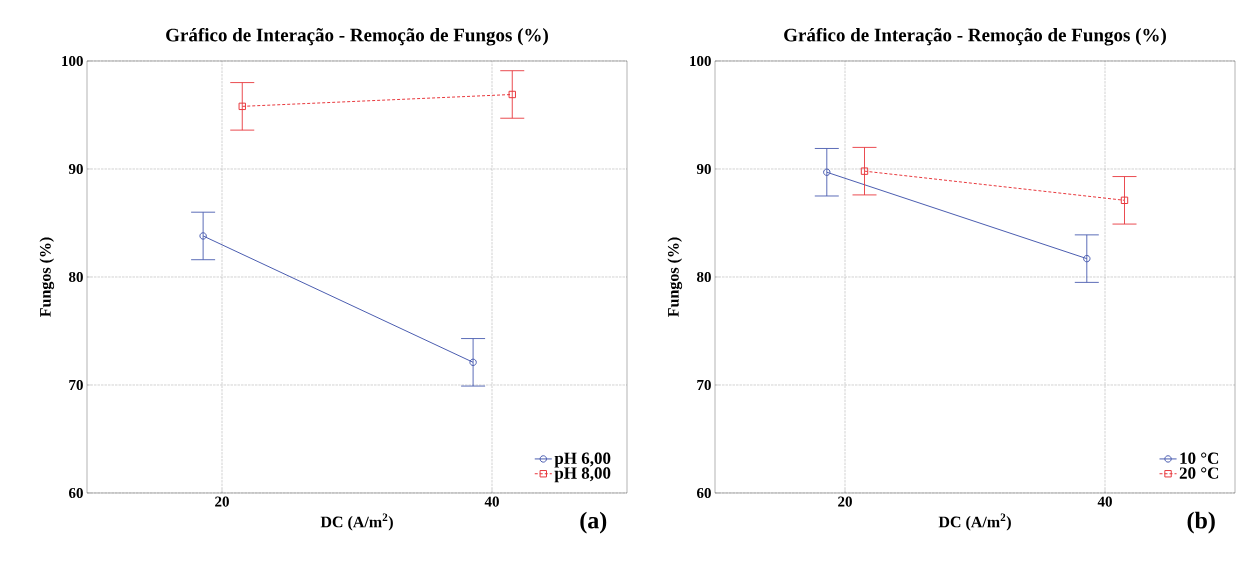 The image size is (1260, 561). What do you see at coordinates (1201, 522) in the screenshot?
I see `text: (b)` at bounding box center [1201, 522].